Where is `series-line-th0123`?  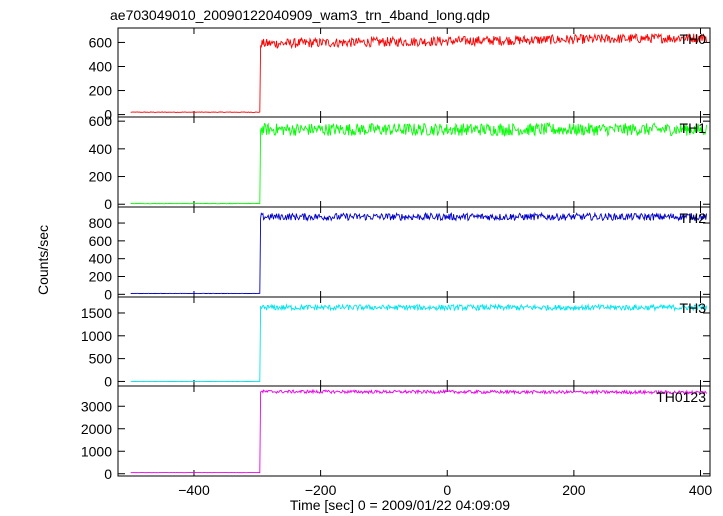
series-line-th0123 is located at coordinates (418, 431).